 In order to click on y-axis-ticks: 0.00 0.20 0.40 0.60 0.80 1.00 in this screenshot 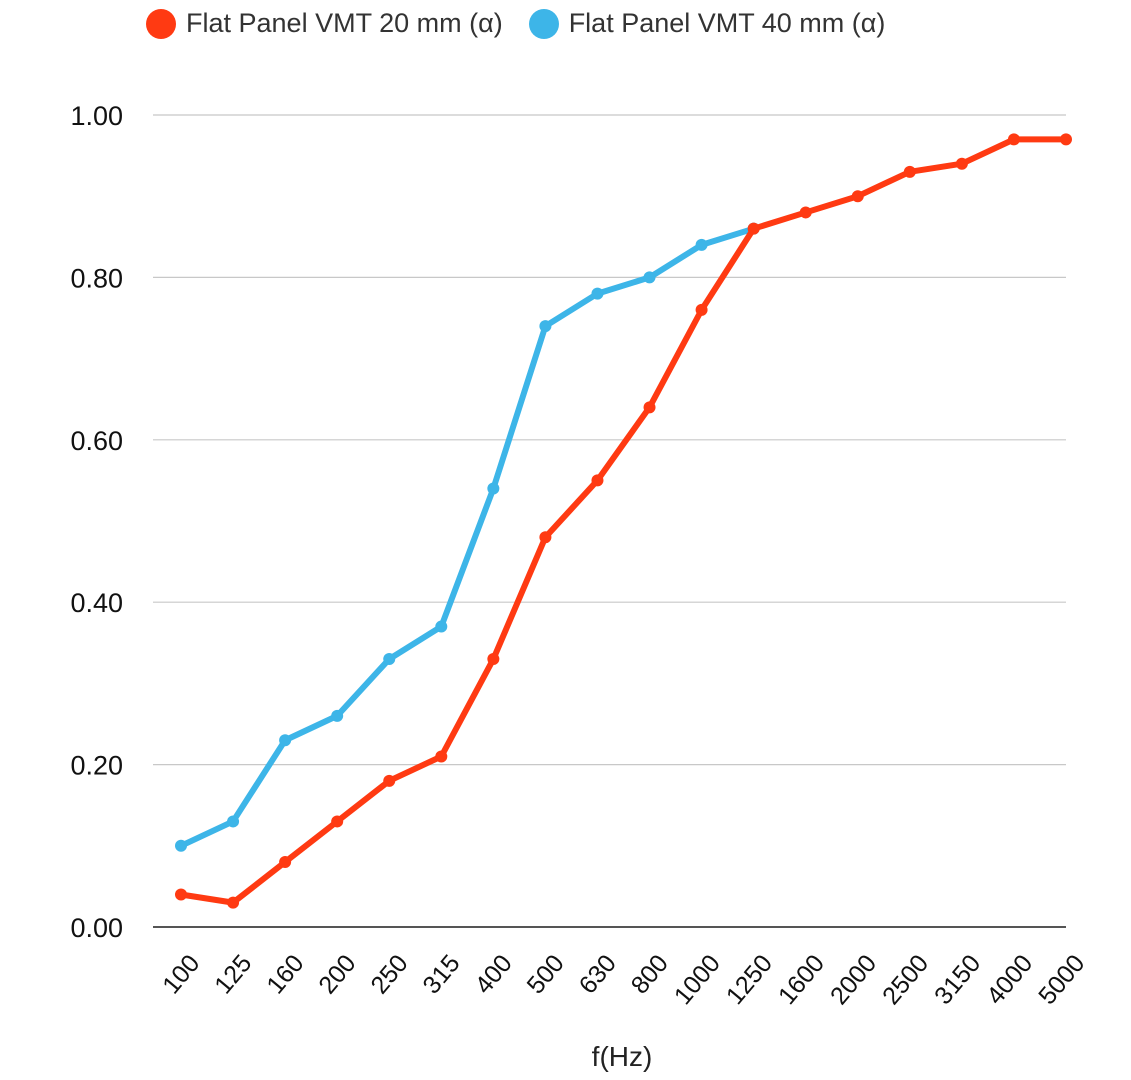, I will do `click(96, 522)`.